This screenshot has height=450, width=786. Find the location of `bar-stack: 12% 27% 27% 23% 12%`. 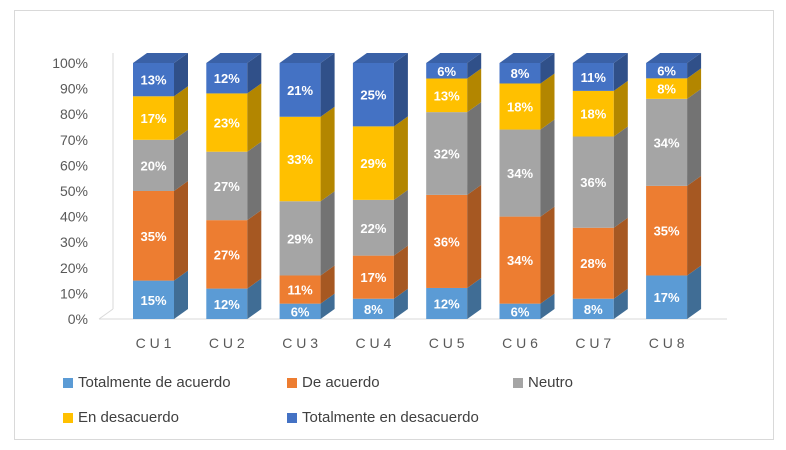

bar-stack: 12% 27% 27% 23% 12% is located at coordinates (234, 186).